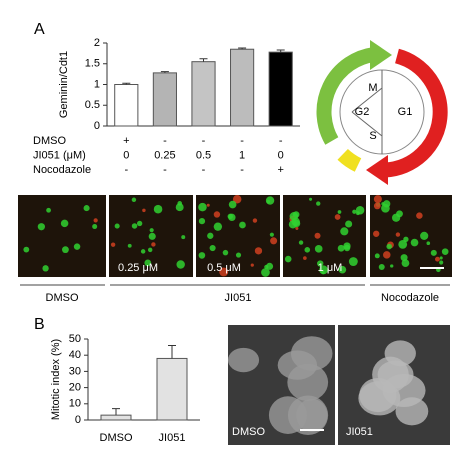 The image size is (474, 474). What do you see at coordinates (372, 136) in the screenshot?
I see `phase-label: S` at bounding box center [372, 136].